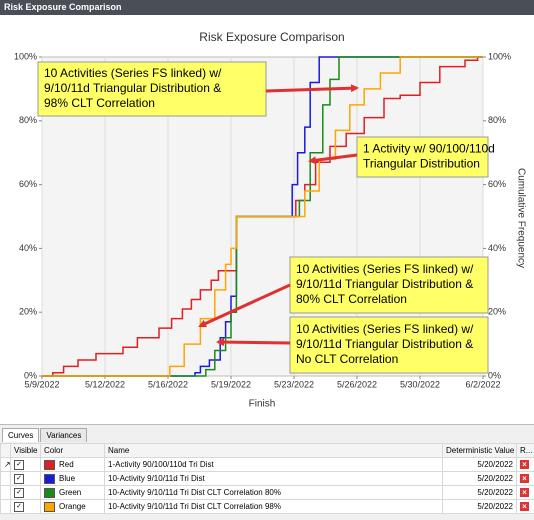 Image resolution: width=534 pixels, height=520 pixels. Describe the element at coordinates (271, 37) in the screenshot. I see `chart-title: Risk Exposure Comparison` at that location.